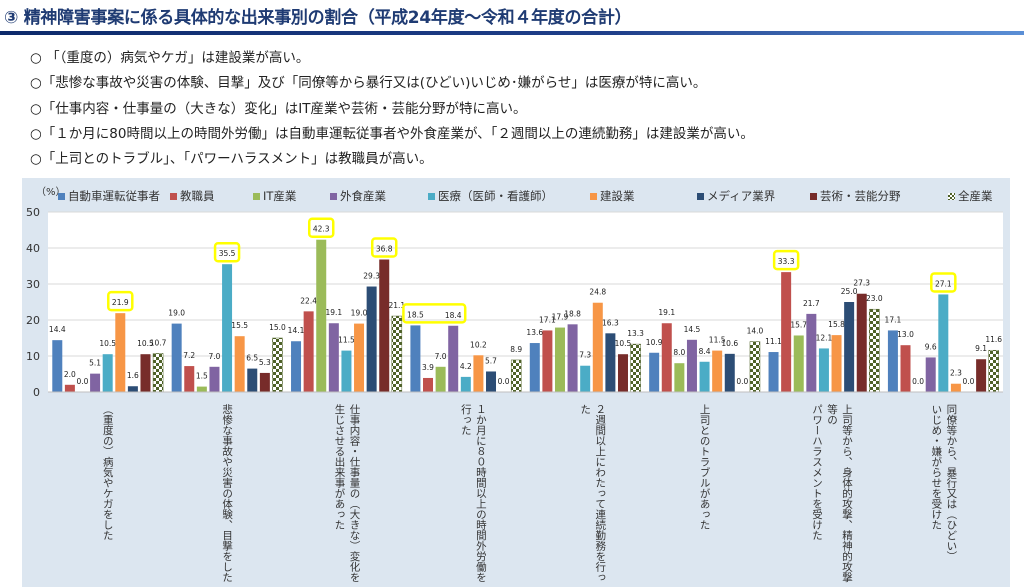 This screenshot has width=1024, height=587. What do you see at coordinates (33, 248) in the screenshot?
I see `y-tick-label: 40` at bounding box center [33, 248].